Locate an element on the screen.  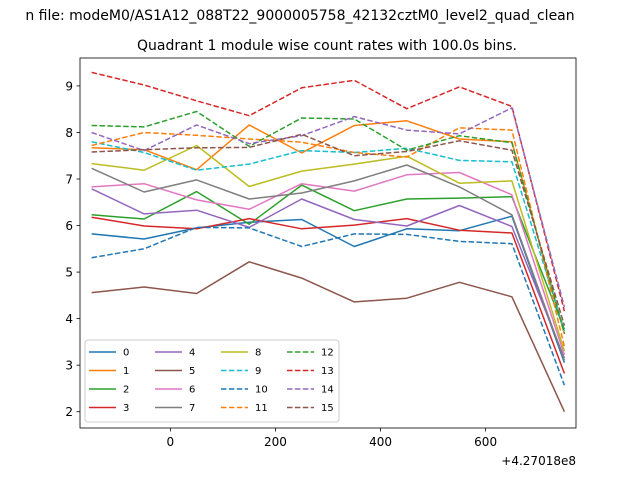
legend-label-15: 15 is located at coordinates (327, 408).